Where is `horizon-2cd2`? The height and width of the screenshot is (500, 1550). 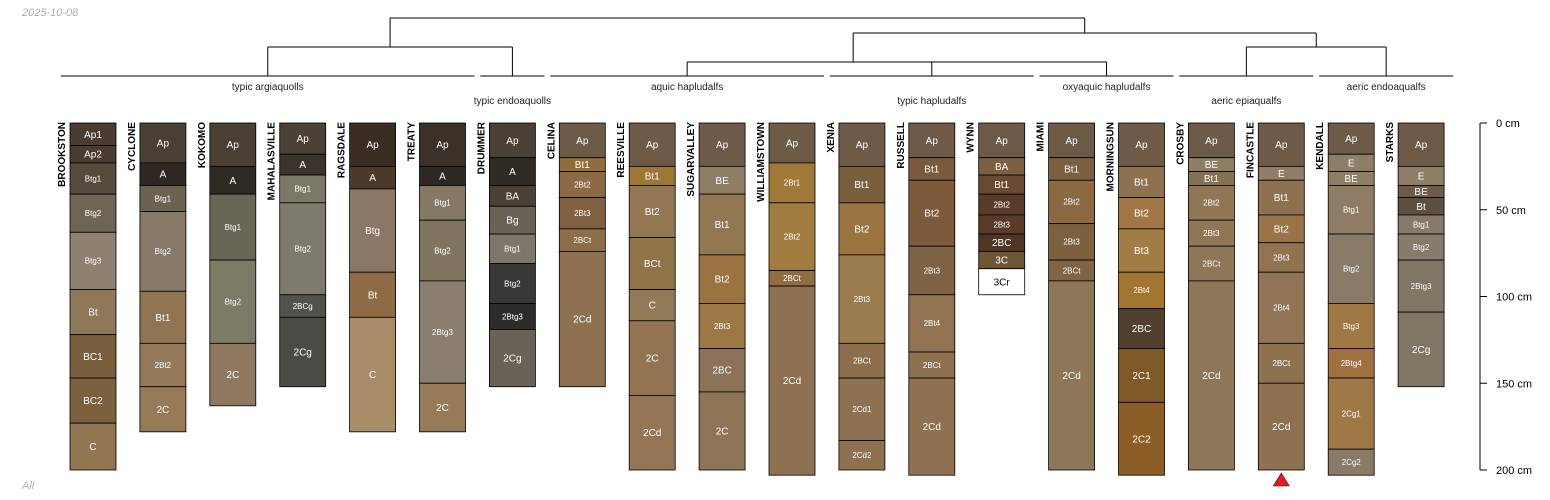
horizon-2cd2 is located at coordinates (862, 455).